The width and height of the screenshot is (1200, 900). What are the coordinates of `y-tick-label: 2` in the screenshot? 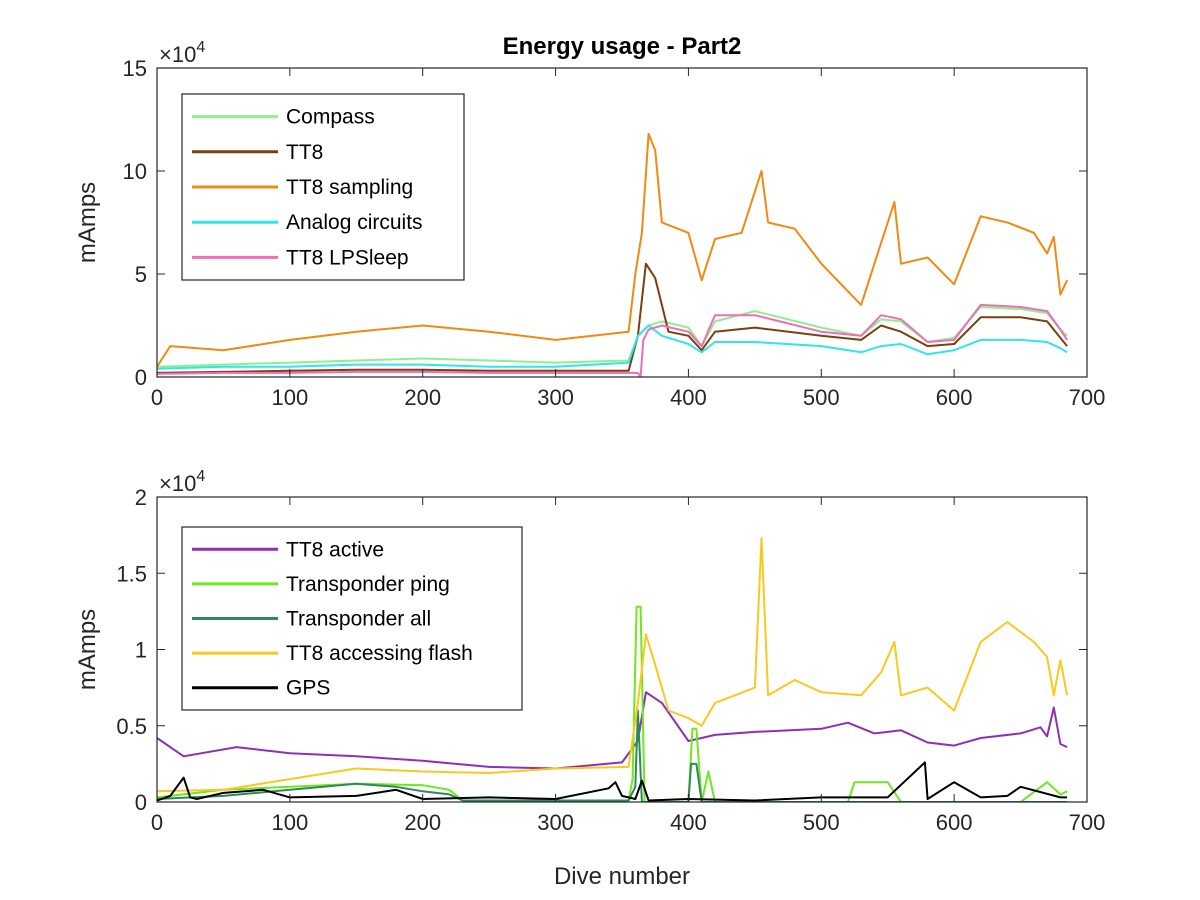 It's located at (141, 497).